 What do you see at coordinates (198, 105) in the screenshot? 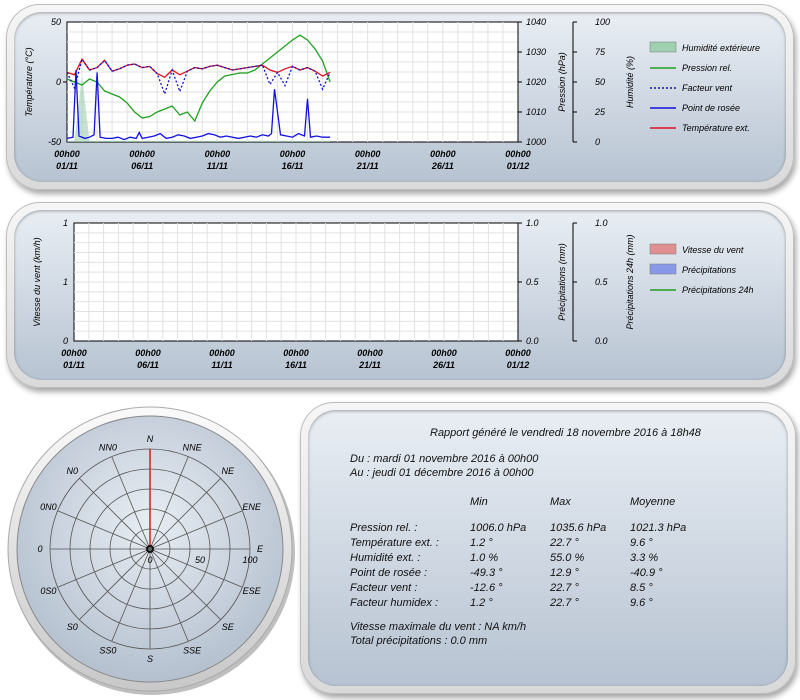
I see `series-line` at bounding box center [198, 105].